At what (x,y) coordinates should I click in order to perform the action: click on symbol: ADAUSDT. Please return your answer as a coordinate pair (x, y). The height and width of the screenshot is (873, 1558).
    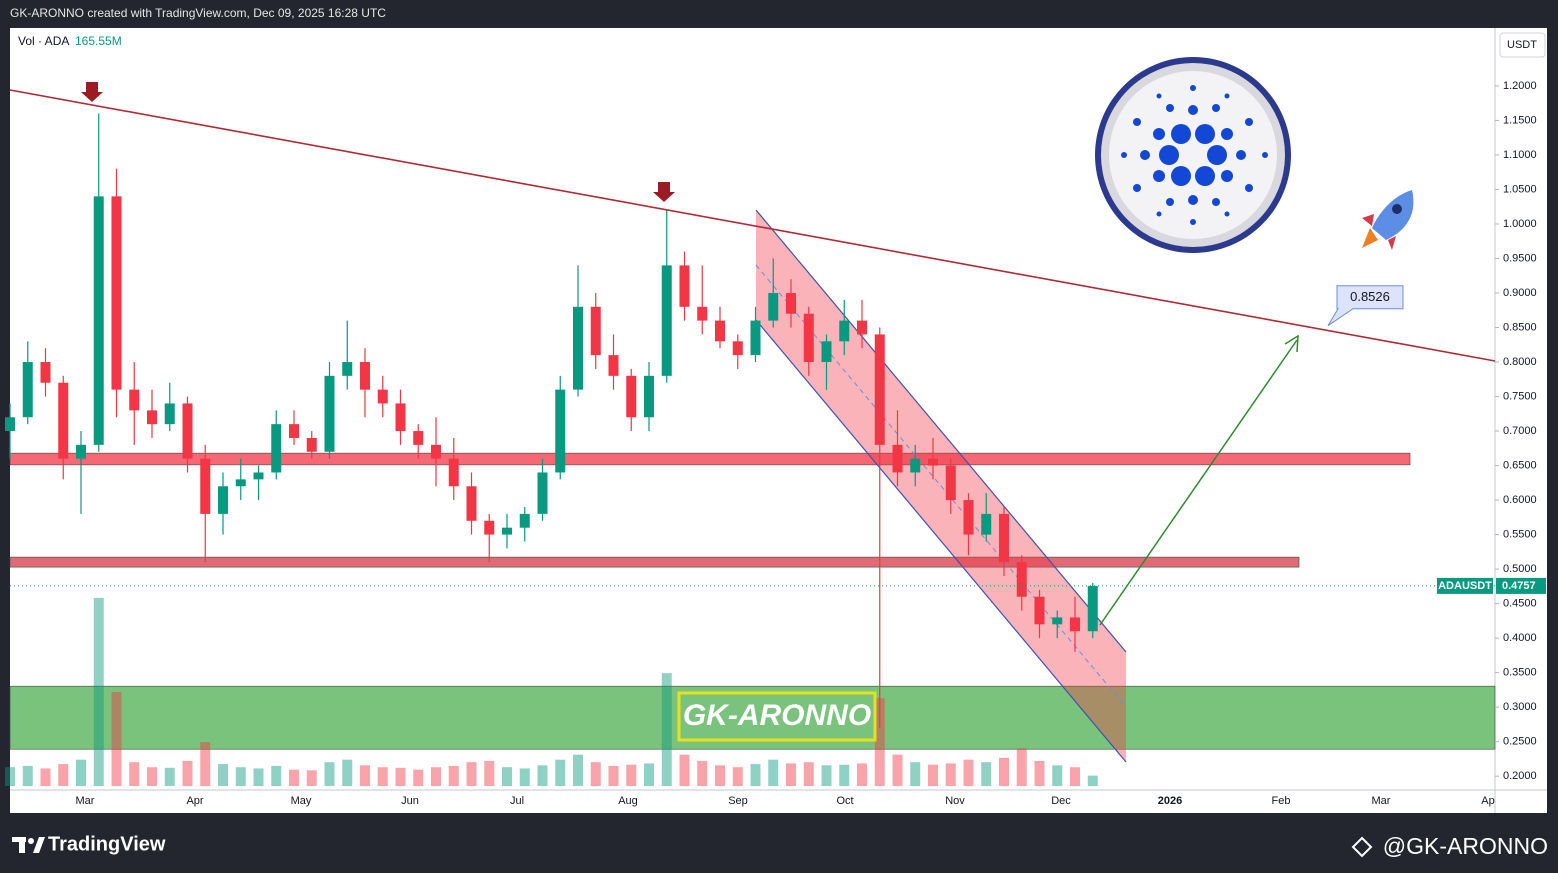
    Looking at the image, I should click on (1465, 586).